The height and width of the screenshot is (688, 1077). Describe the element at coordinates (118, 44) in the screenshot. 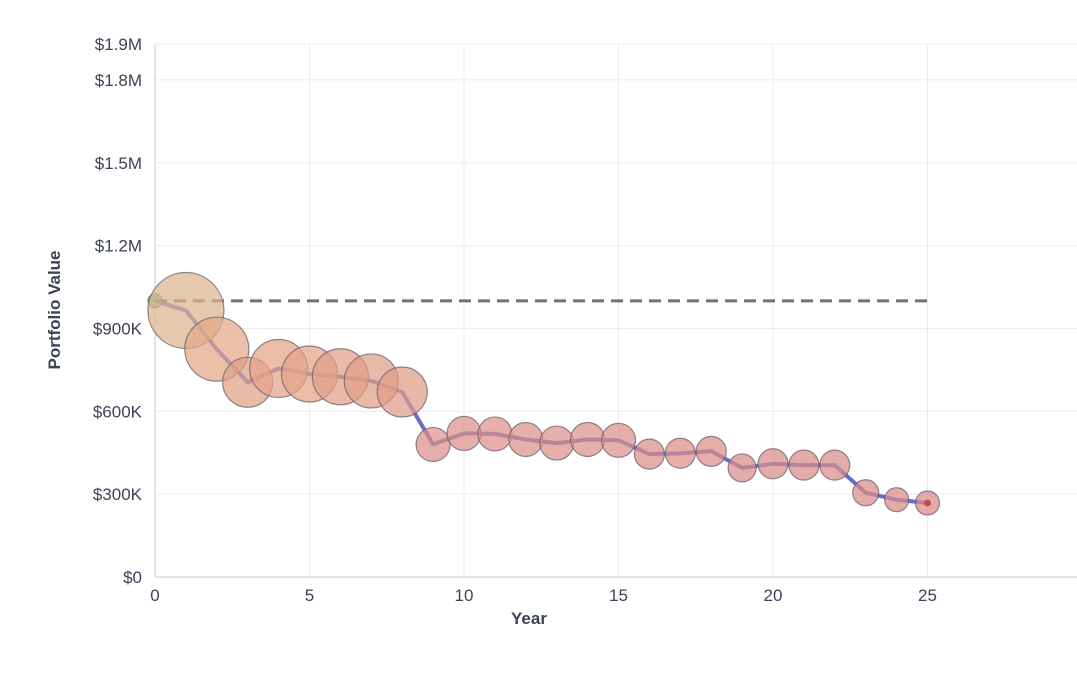

I see `y-tick-label: $1.9M` at that location.